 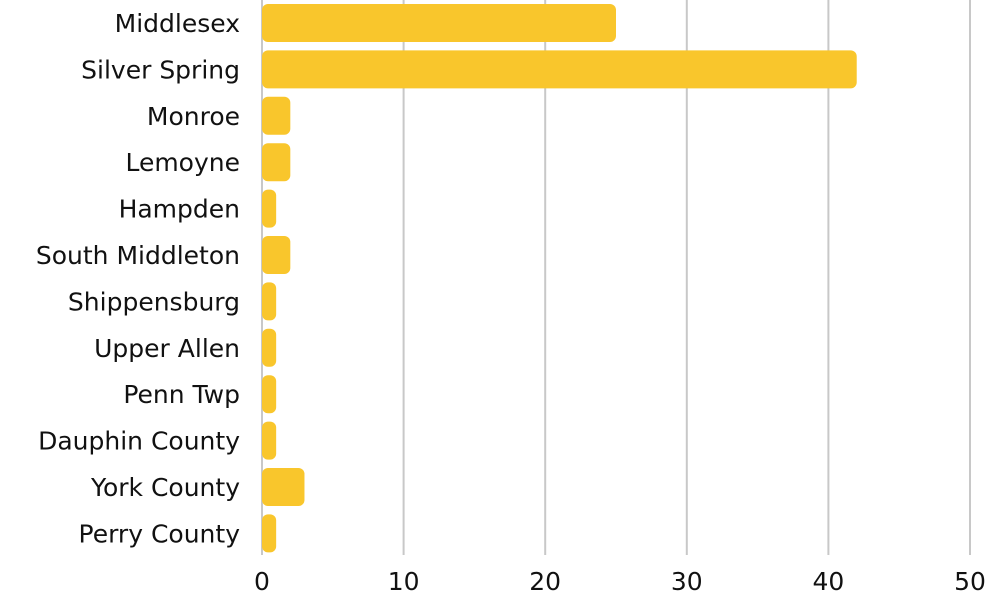 I want to click on category-label: Middlesex, so click(x=177, y=23).